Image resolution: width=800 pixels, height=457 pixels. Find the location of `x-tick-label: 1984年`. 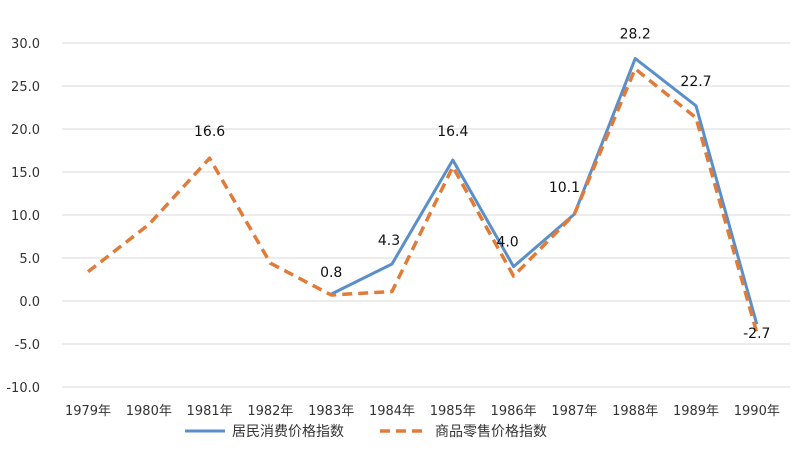

x-tick-label: 1984年 is located at coordinates (392, 411).